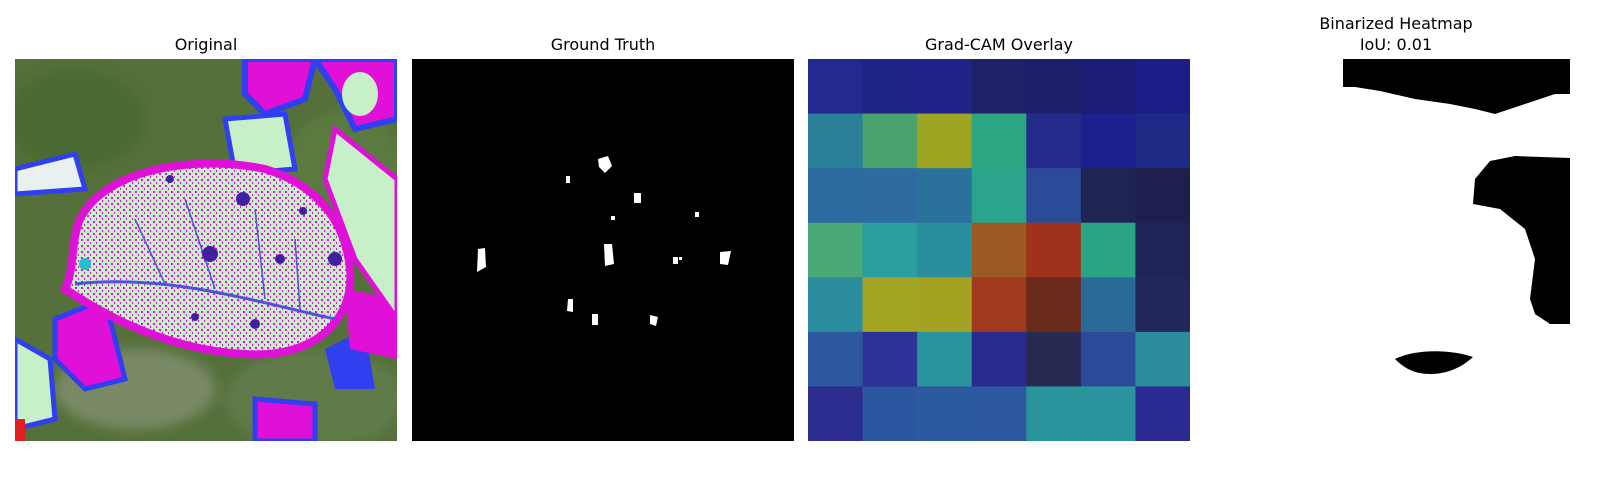 Image resolution: width=1600 pixels, height=500 pixels. I want to click on panel-subtitle-iou: IoU: 0.01, so click(1396, 44).